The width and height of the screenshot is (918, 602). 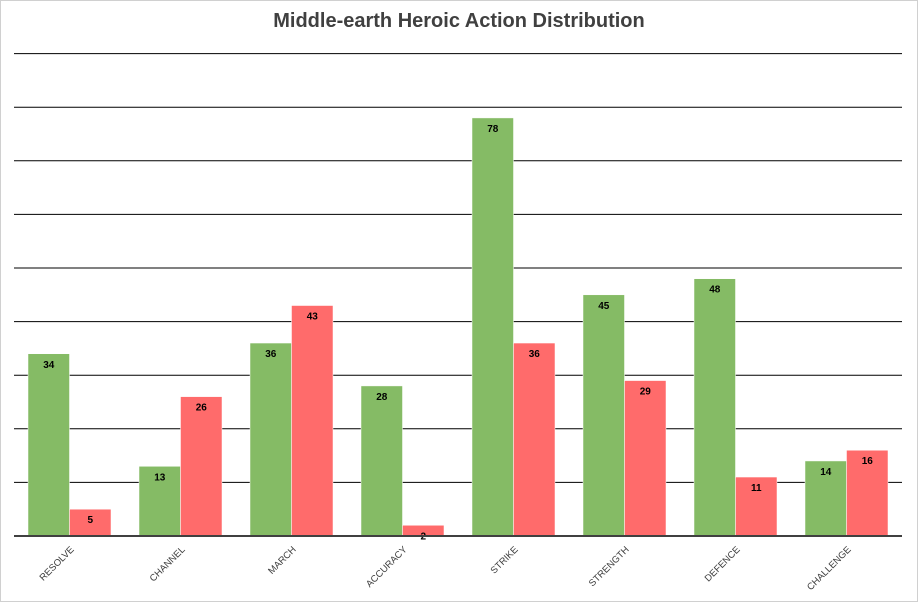 I want to click on data-label: 78, so click(x=493, y=129).